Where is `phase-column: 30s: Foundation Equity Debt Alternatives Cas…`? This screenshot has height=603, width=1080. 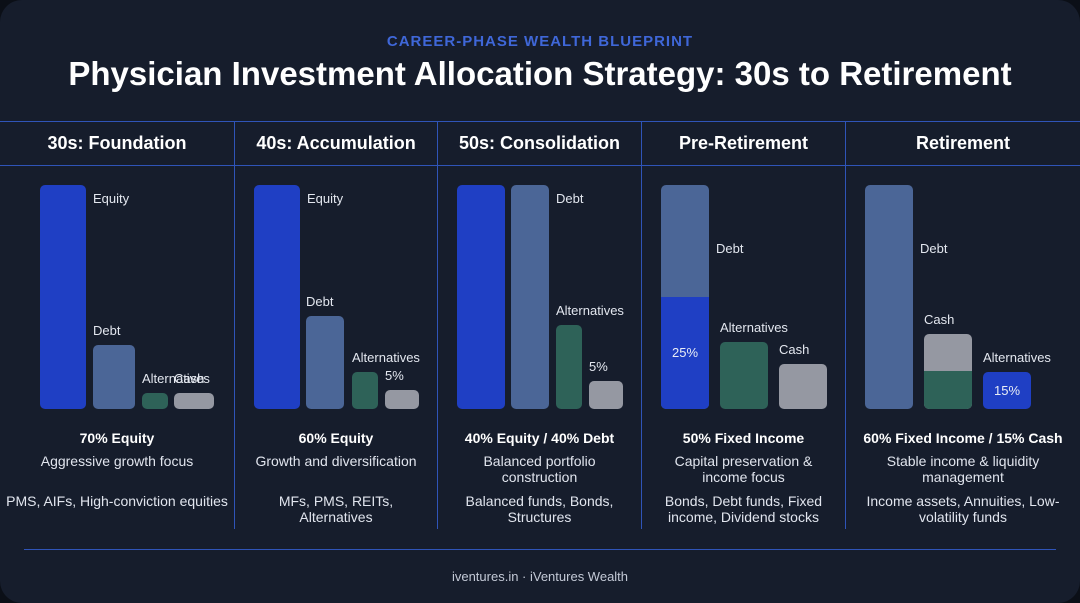
phase-column: 30s: Foundation Equity Debt Alternatives Cas… is located at coordinates (117, 325).